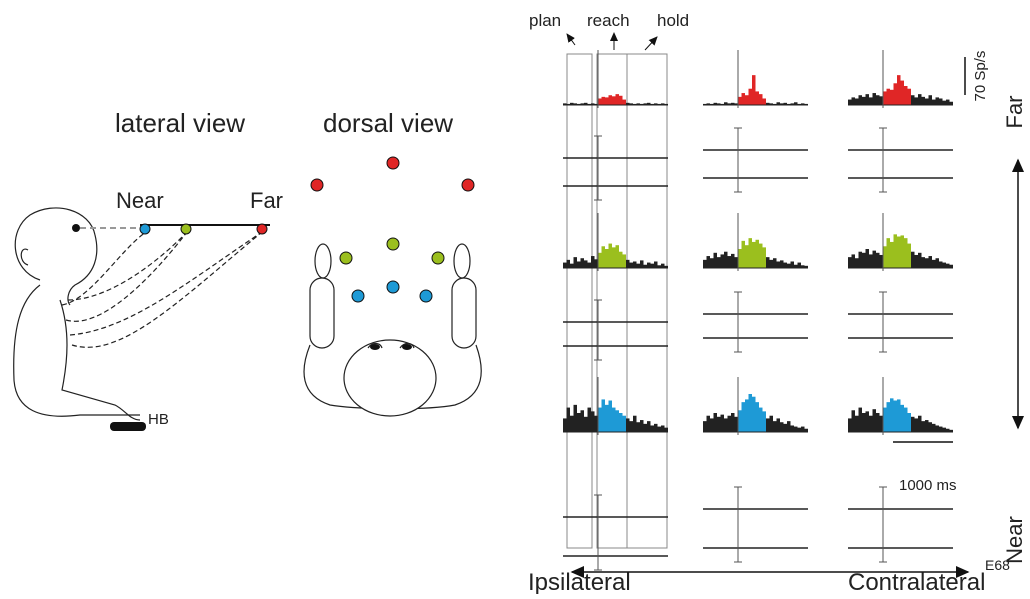 The width and height of the screenshot is (1030, 599). What do you see at coordinates (928, 485) in the screenshot?
I see `time-scale-label: 1000 ms` at bounding box center [928, 485].